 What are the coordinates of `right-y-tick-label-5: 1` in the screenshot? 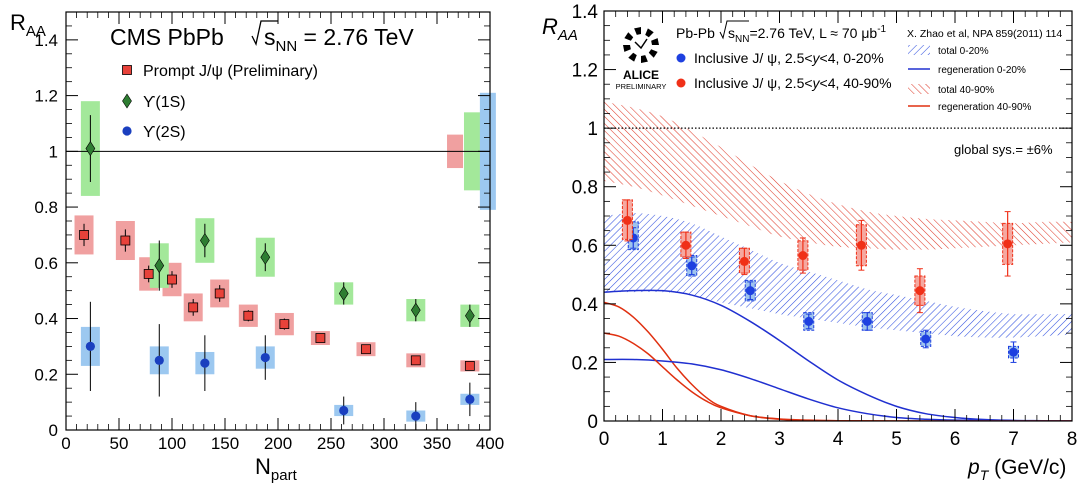 It's located at (592, 129).